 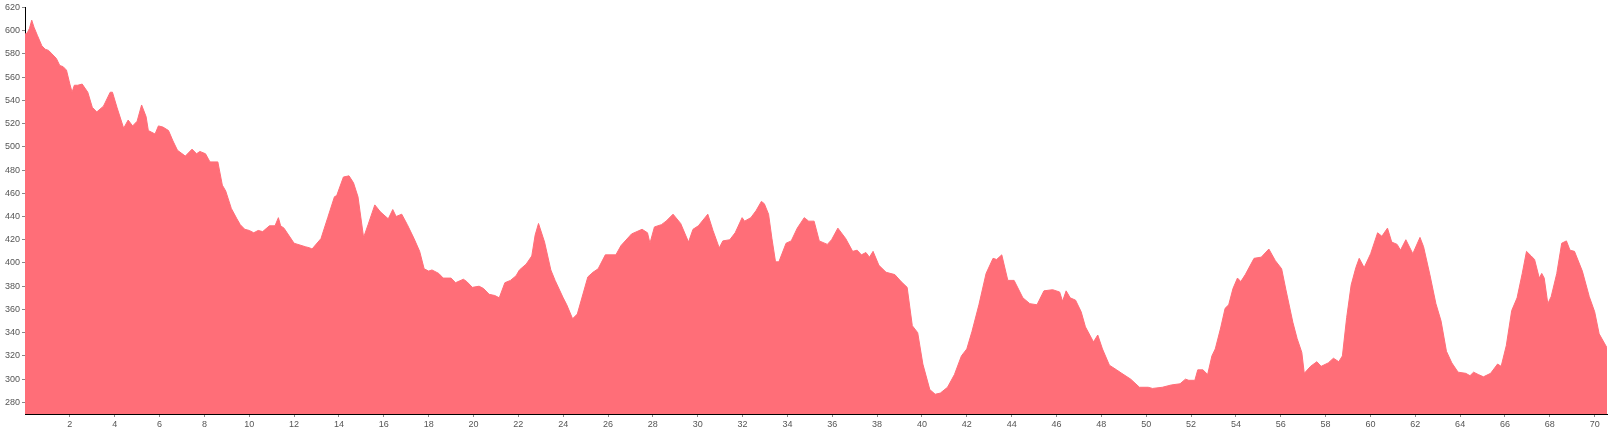 What do you see at coordinates (1146, 423) in the screenshot?
I see `x-tick-label: 50` at bounding box center [1146, 423].